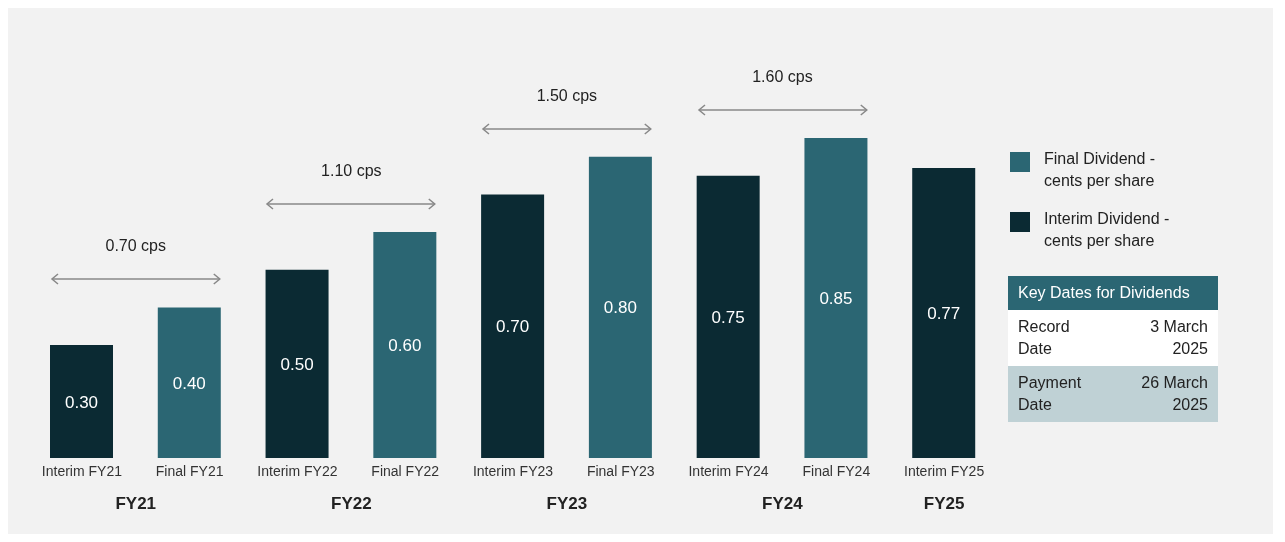 The image size is (1285, 542). I want to click on x-tick-label: Interim FY23, so click(513, 470).